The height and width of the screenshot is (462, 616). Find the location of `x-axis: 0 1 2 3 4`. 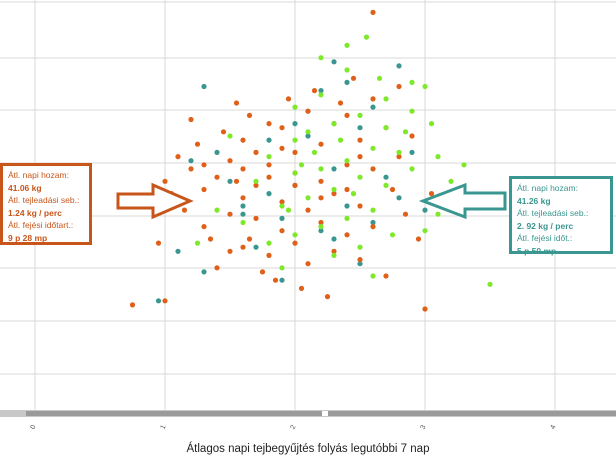

x-axis: 0 1 2 3 4 is located at coordinates (308, 420).